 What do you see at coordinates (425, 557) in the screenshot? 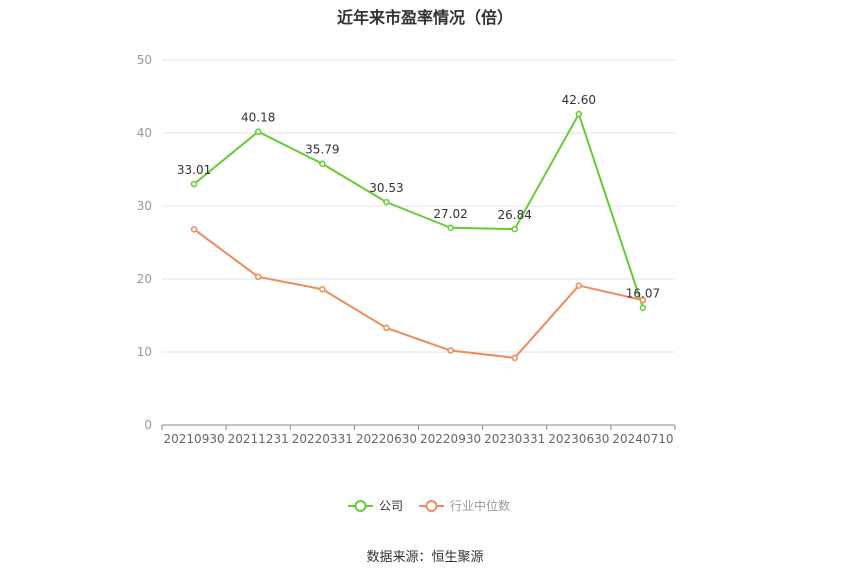
I see `source-note: 数据来源：恒生聚源` at bounding box center [425, 557].